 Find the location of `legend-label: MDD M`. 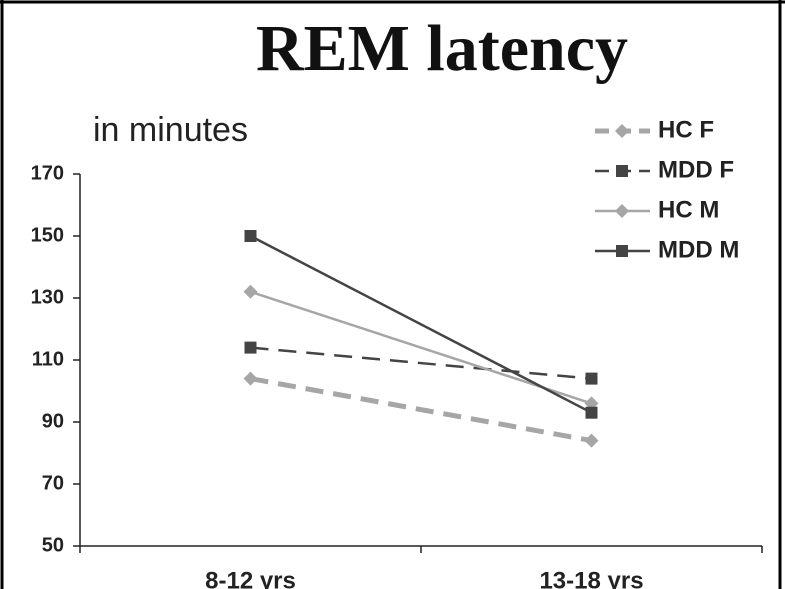

legend-label: MDD M is located at coordinates (698, 249).